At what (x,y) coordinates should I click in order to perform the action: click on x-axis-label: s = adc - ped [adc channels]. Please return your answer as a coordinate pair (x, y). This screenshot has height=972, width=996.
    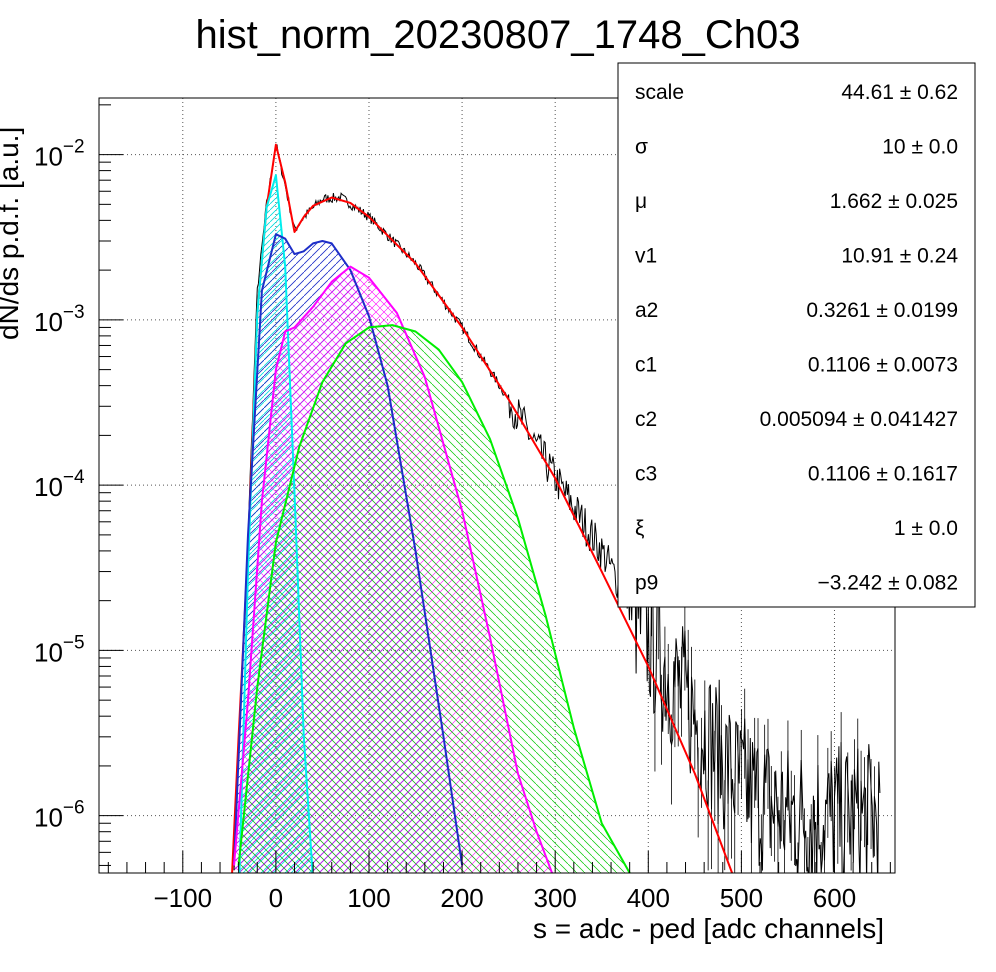
    Looking at the image, I should click on (708, 928).